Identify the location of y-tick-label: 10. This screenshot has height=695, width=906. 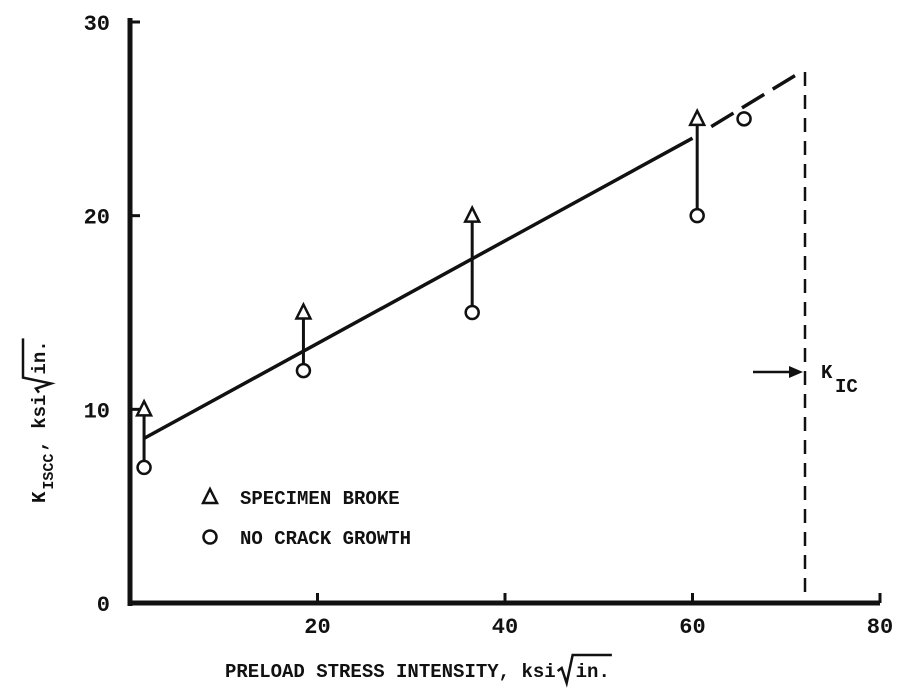
(97, 411).